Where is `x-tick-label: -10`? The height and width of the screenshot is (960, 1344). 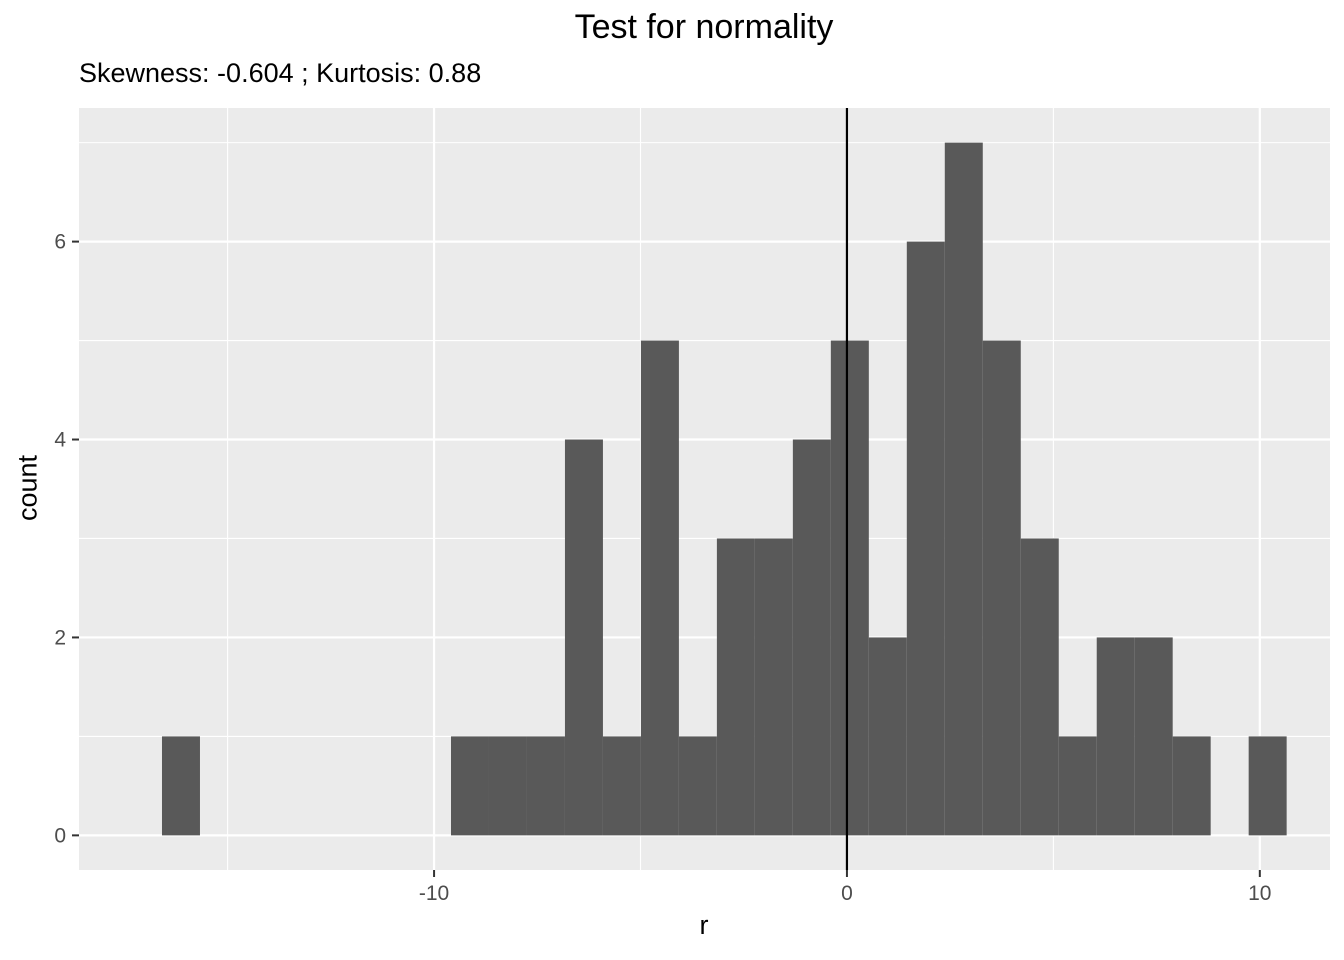
x-tick-label: -10 is located at coordinates (434, 893).